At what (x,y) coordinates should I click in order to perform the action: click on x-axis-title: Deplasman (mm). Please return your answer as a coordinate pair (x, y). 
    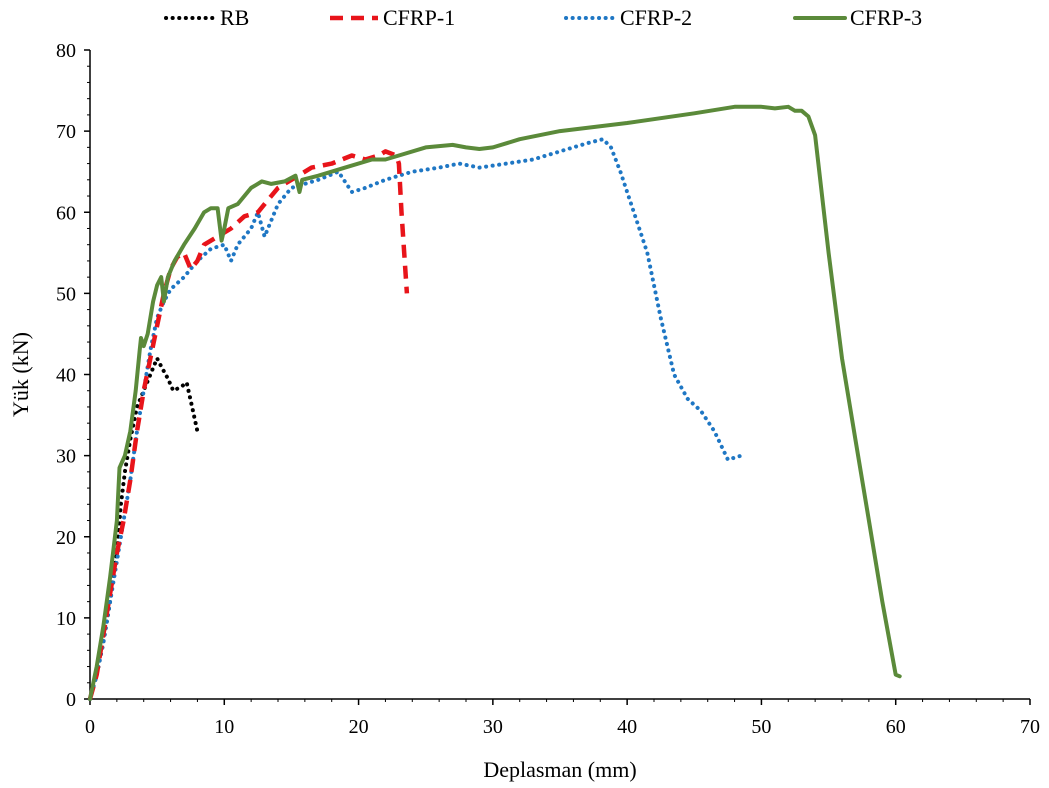
    Looking at the image, I should click on (559, 769).